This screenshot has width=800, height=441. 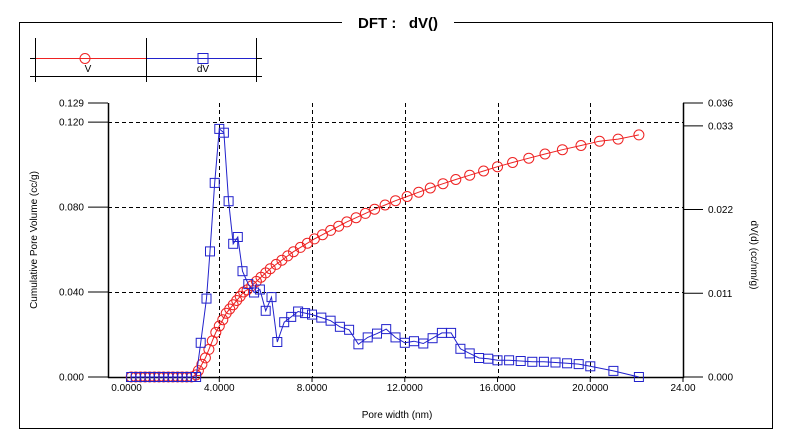 What do you see at coordinates (405, 388) in the screenshot?
I see `x-tick-label: 12.0000` at bounding box center [405, 388].